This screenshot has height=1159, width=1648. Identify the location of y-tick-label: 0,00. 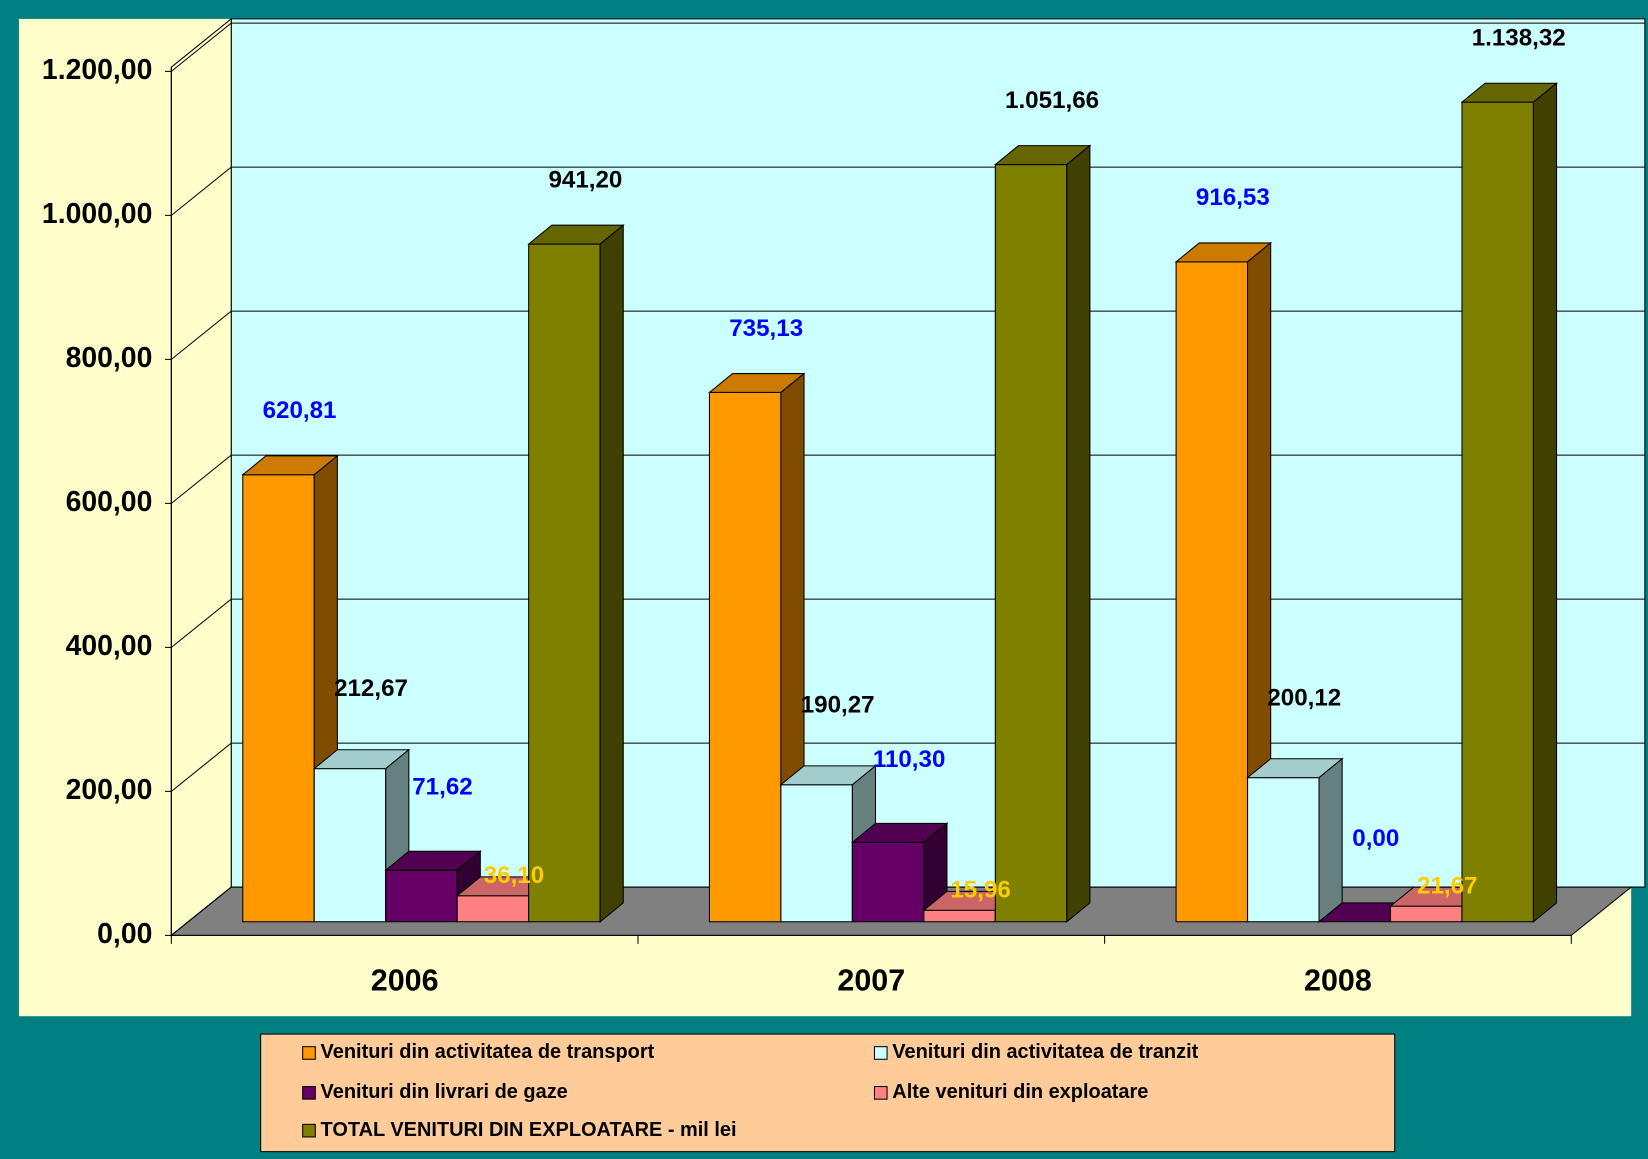
(124, 934).